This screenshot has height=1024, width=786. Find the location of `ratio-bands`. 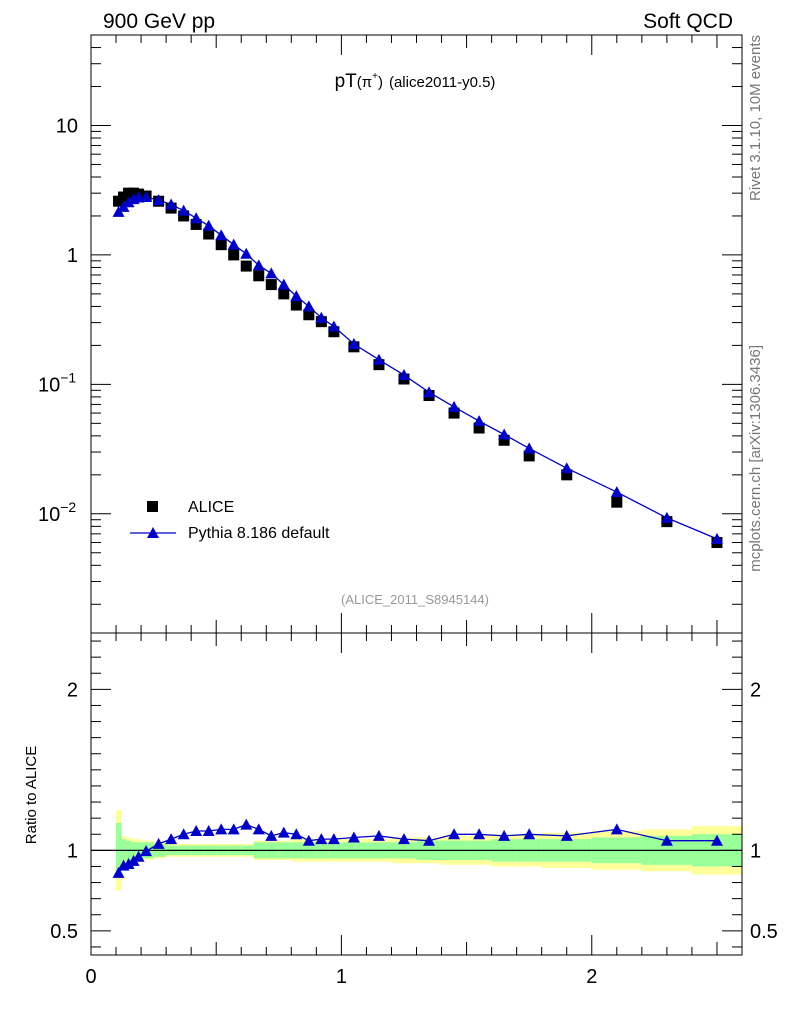

ratio-bands is located at coordinates (416, 850).